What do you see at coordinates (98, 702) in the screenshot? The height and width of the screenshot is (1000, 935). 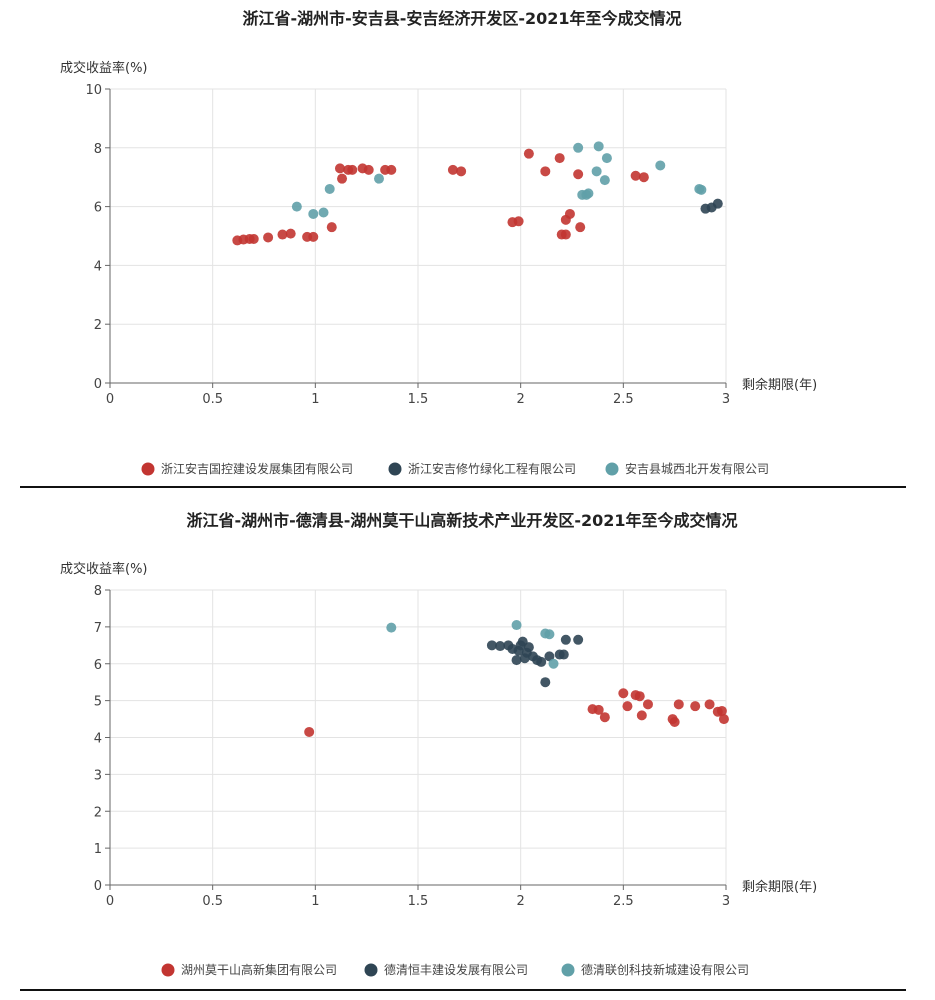 I see `chart-2-y-tick-label: 5` at bounding box center [98, 702].